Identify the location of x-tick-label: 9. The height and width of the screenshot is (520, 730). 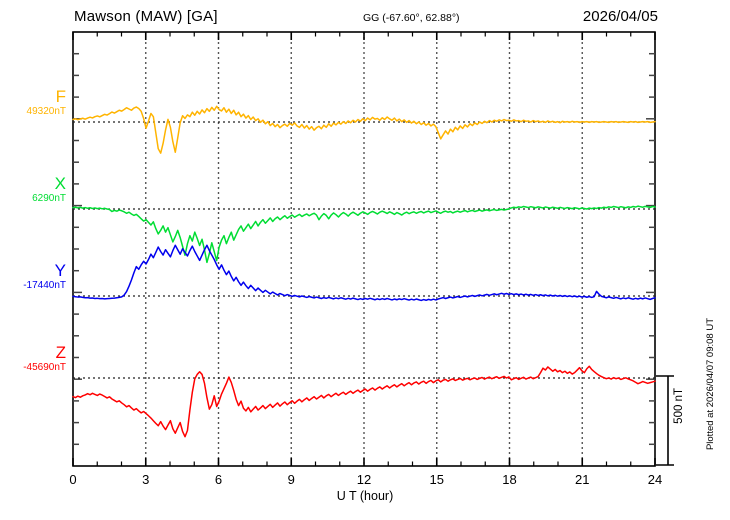
(291, 479).